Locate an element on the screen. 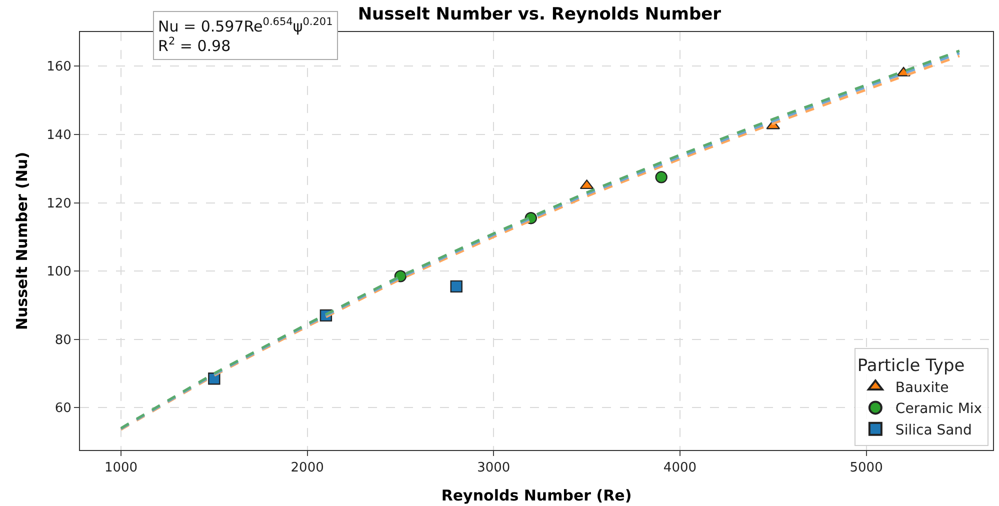  y-tick-label: 80 is located at coordinates (63, 340).